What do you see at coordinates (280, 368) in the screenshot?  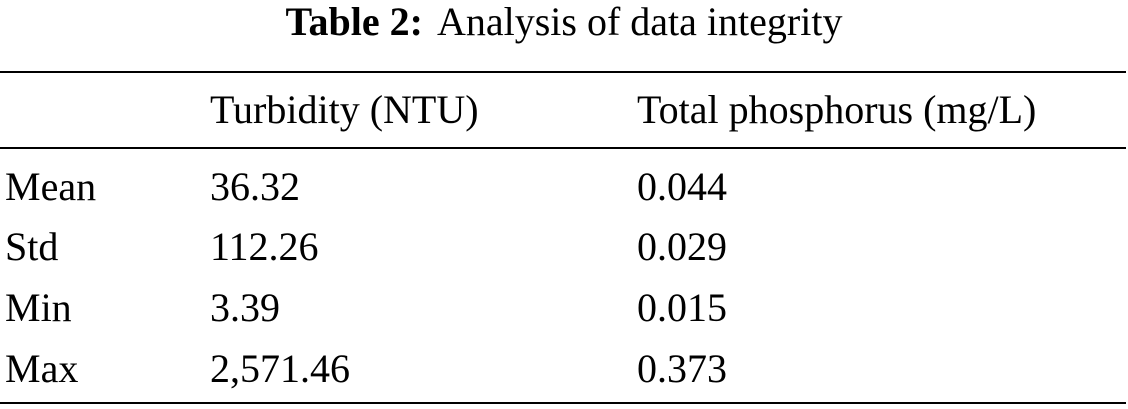 I see `table-cell: 2,571.46` at bounding box center [280, 368].